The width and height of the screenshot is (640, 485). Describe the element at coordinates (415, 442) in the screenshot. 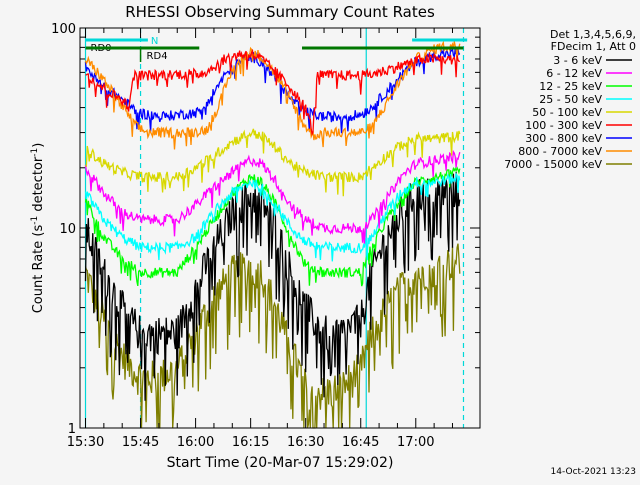

I see `x-tick-label-6: 17:00` at that location.